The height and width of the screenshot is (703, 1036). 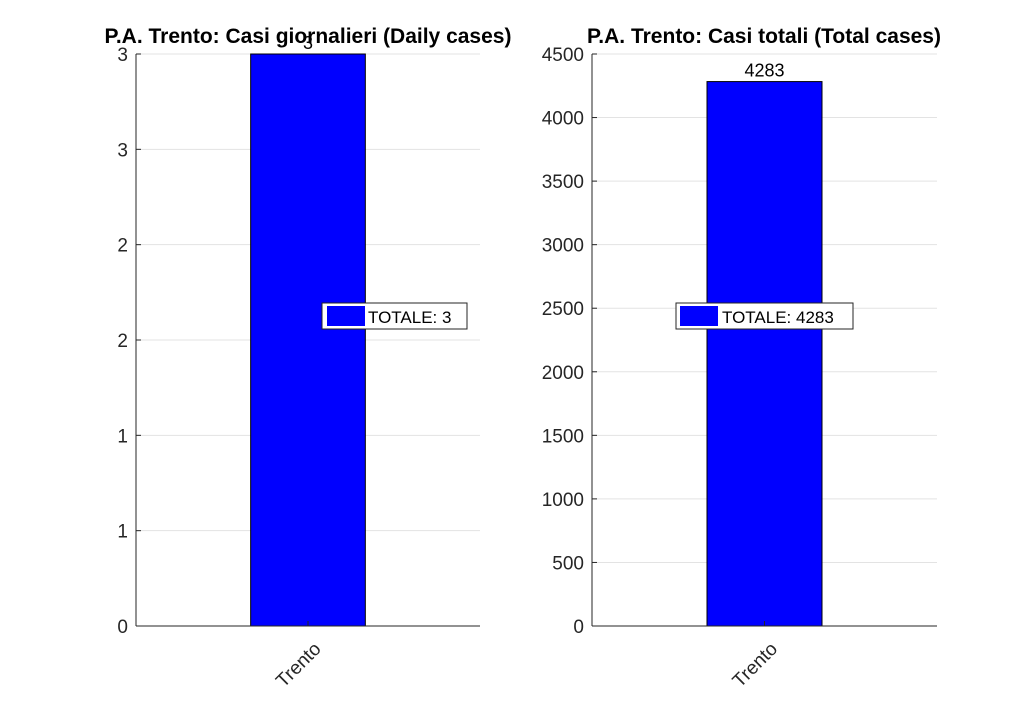 I want to click on y-ticks: 0 1 1 2 2 3 3, so click(x=129, y=341).